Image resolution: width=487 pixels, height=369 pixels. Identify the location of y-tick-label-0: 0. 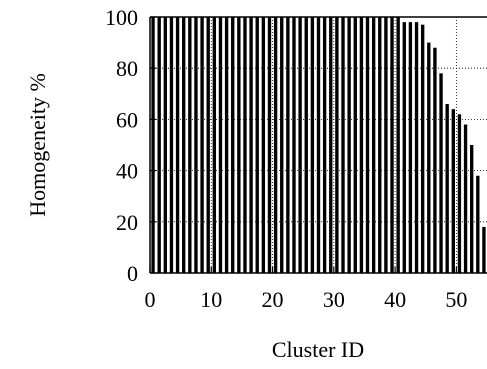
(132, 273).